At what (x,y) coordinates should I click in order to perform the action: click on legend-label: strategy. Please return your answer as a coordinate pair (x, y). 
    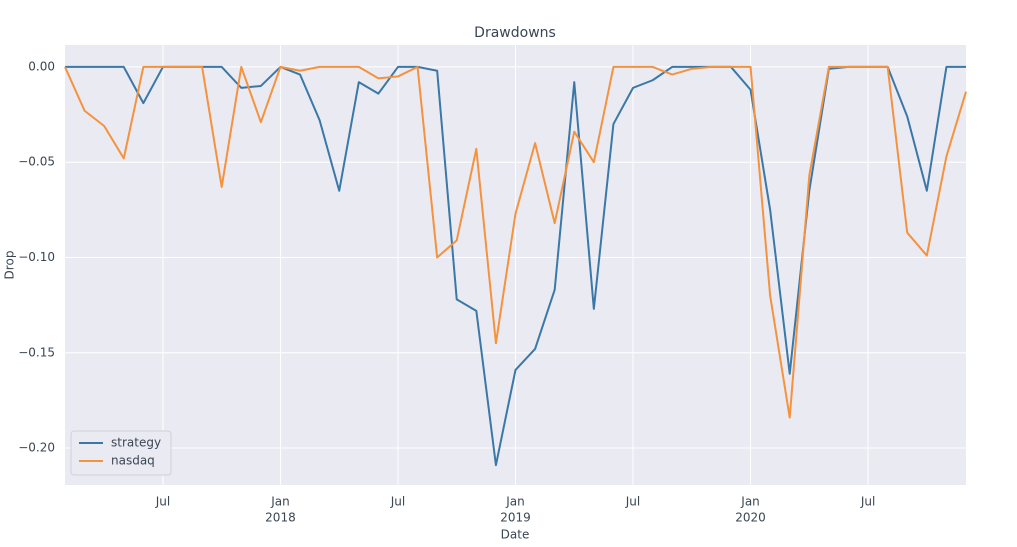
    Looking at the image, I should click on (136, 443).